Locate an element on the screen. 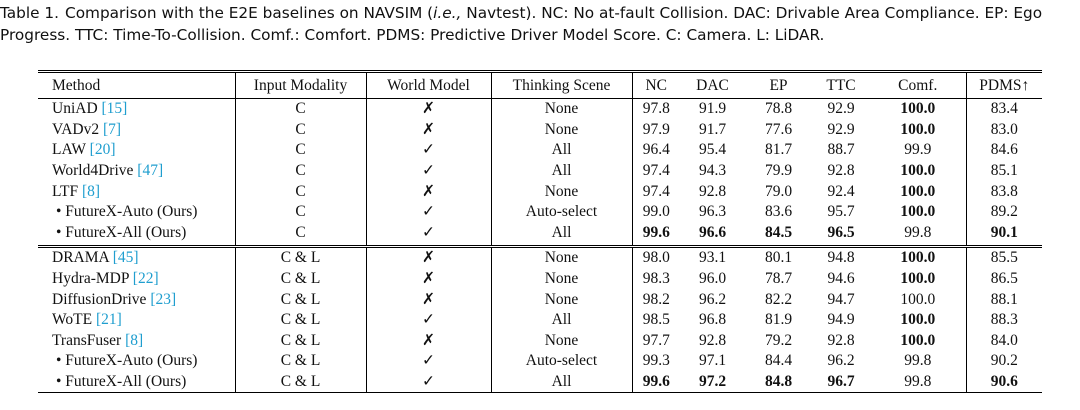 The width and height of the screenshot is (1080, 410). table-cell: 90.1 is located at coordinates (1004, 235).